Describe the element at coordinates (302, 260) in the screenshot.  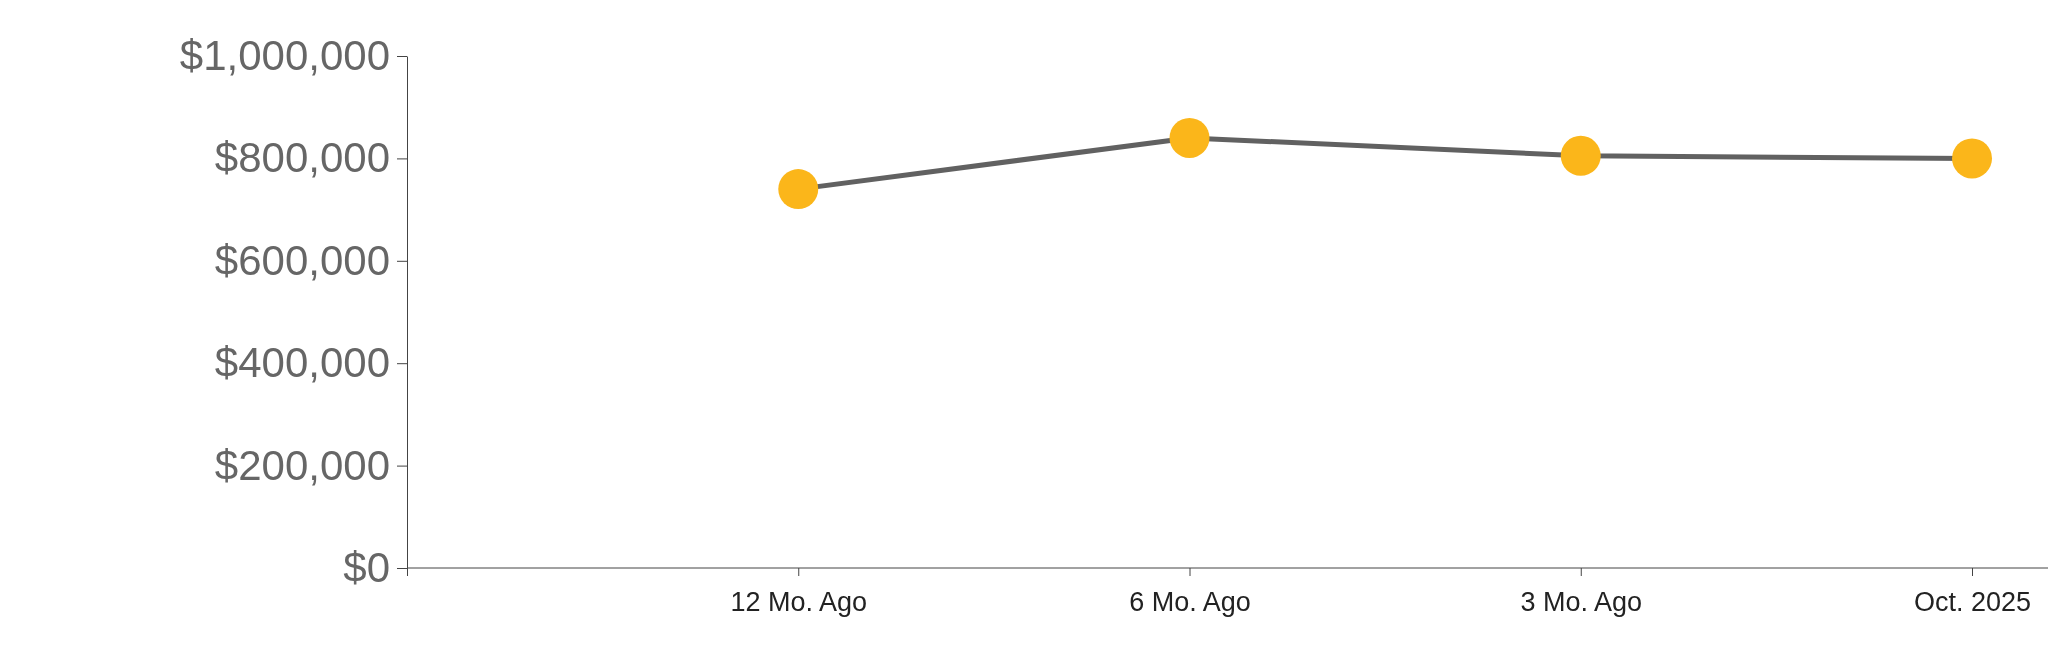
I see `y-tick-label: $600,000` at that location.